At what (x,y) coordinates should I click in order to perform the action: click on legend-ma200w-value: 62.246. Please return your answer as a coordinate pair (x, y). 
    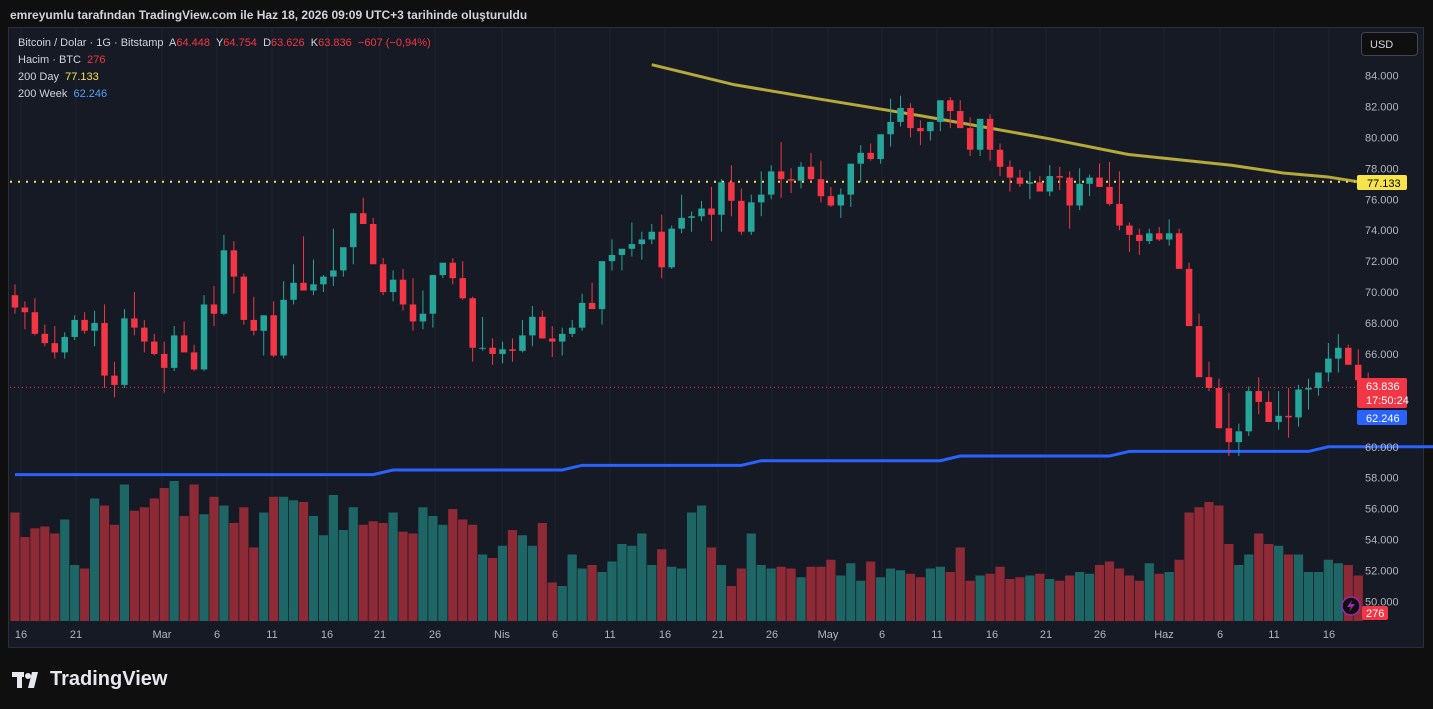
    Looking at the image, I should click on (90, 94).